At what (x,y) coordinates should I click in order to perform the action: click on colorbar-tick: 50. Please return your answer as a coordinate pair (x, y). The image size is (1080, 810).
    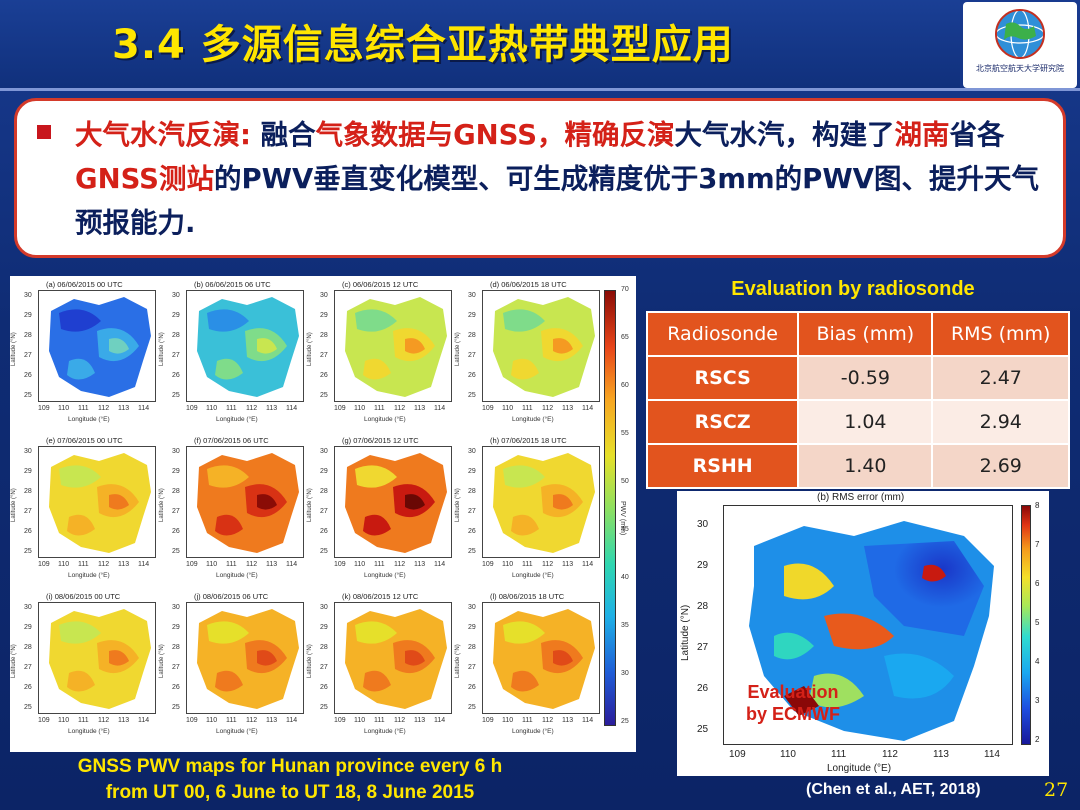
    Looking at the image, I should click on (625, 481).